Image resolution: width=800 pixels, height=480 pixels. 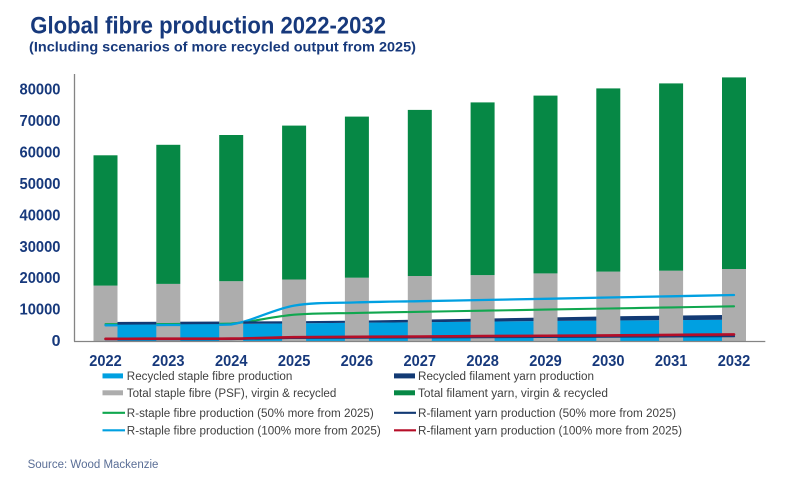 I want to click on svg-text: 50000, so click(x=40, y=184).